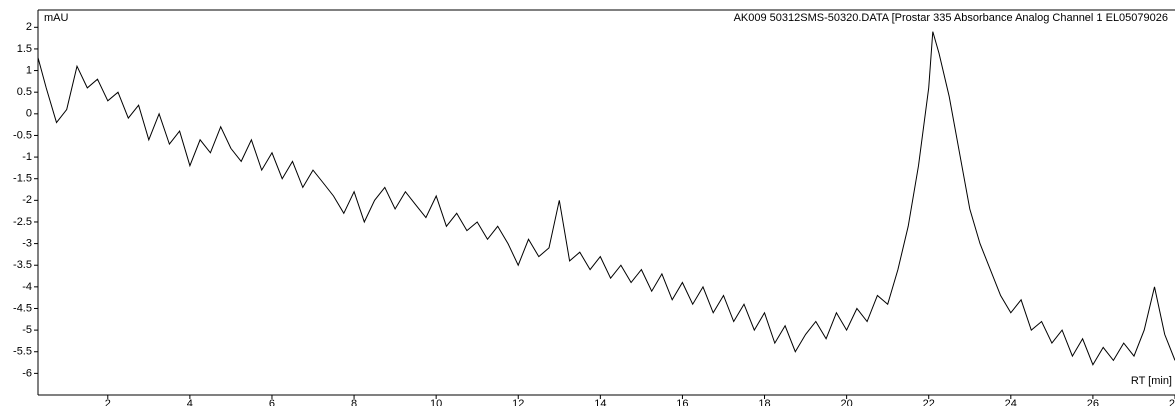 Image resolution: width=1175 pixels, height=406 pixels. I want to click on x-tick-label: 18, so click(764, 402).